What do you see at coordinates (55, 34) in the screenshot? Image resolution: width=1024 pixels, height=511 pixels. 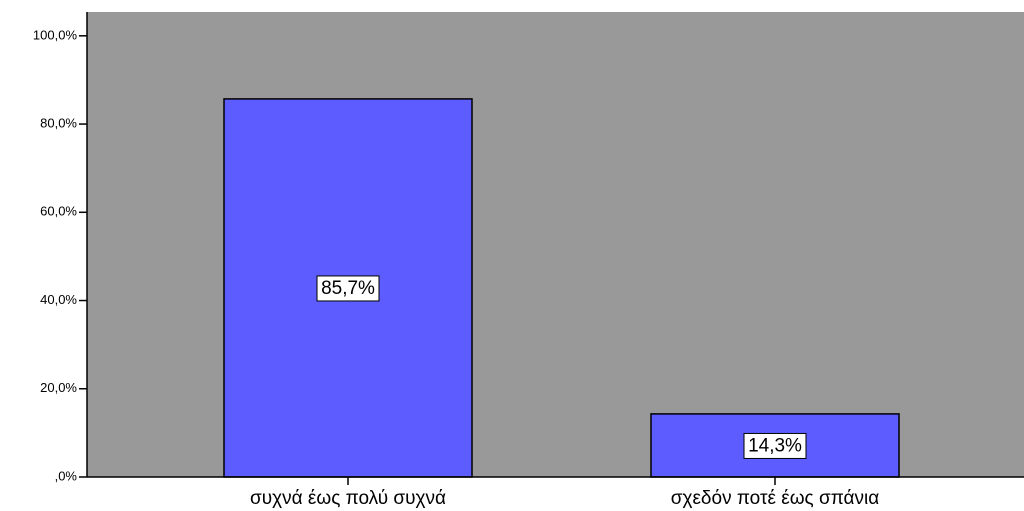 I see `y-tick-label: 100,0%` at bounding box center [55, 34].